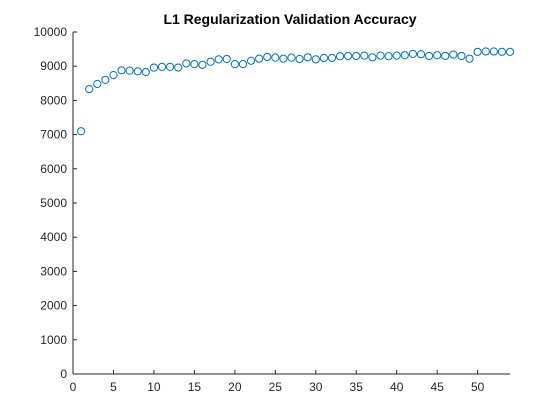 Image resolution: width=560 pixels, height=420 pixels. What do you see at coordinates (357, 387) in the screenshot?
I see `x-tick-label: 35` at bounding box center [357, 387].